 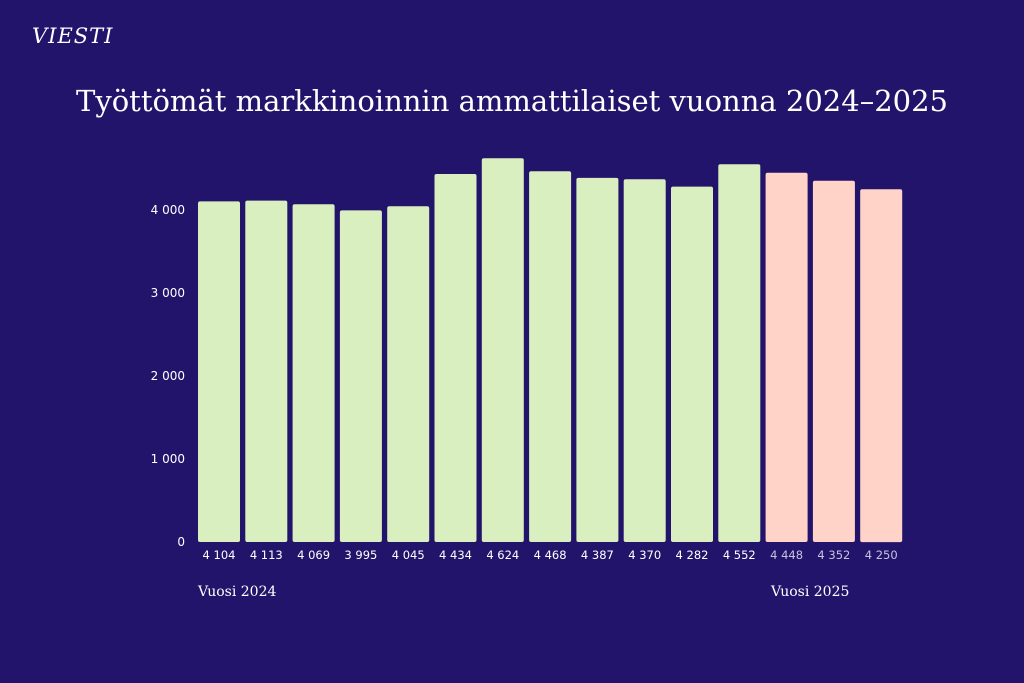 I want to click on y-tick-label: 2 000, so click(x=168, y=376).